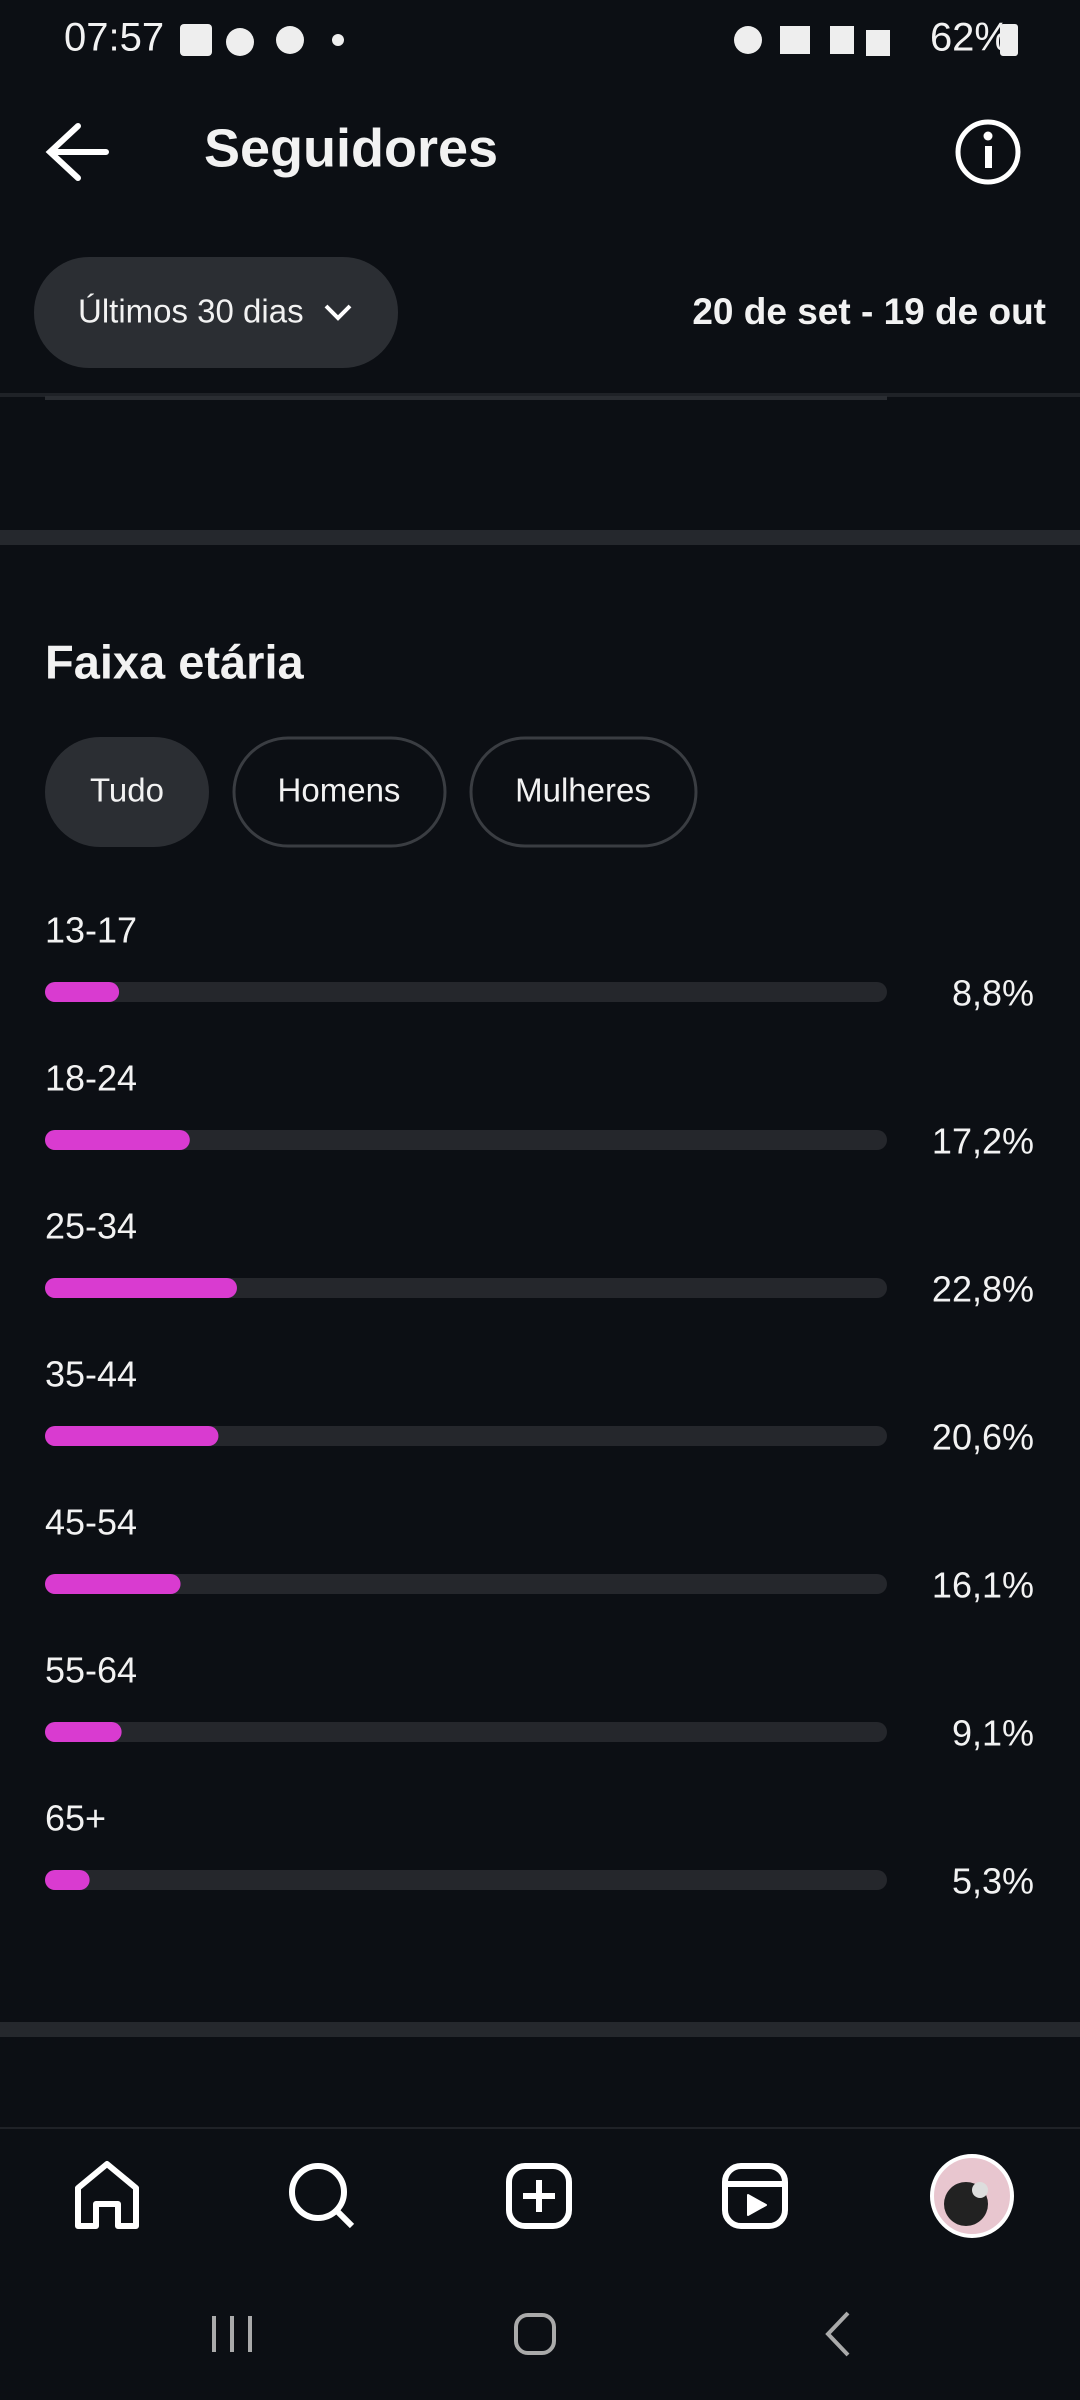 Image resolution: width=1080 pixels, height=2400 pixels. I want to click on section-title: Faixa etária, so click(175, 661).